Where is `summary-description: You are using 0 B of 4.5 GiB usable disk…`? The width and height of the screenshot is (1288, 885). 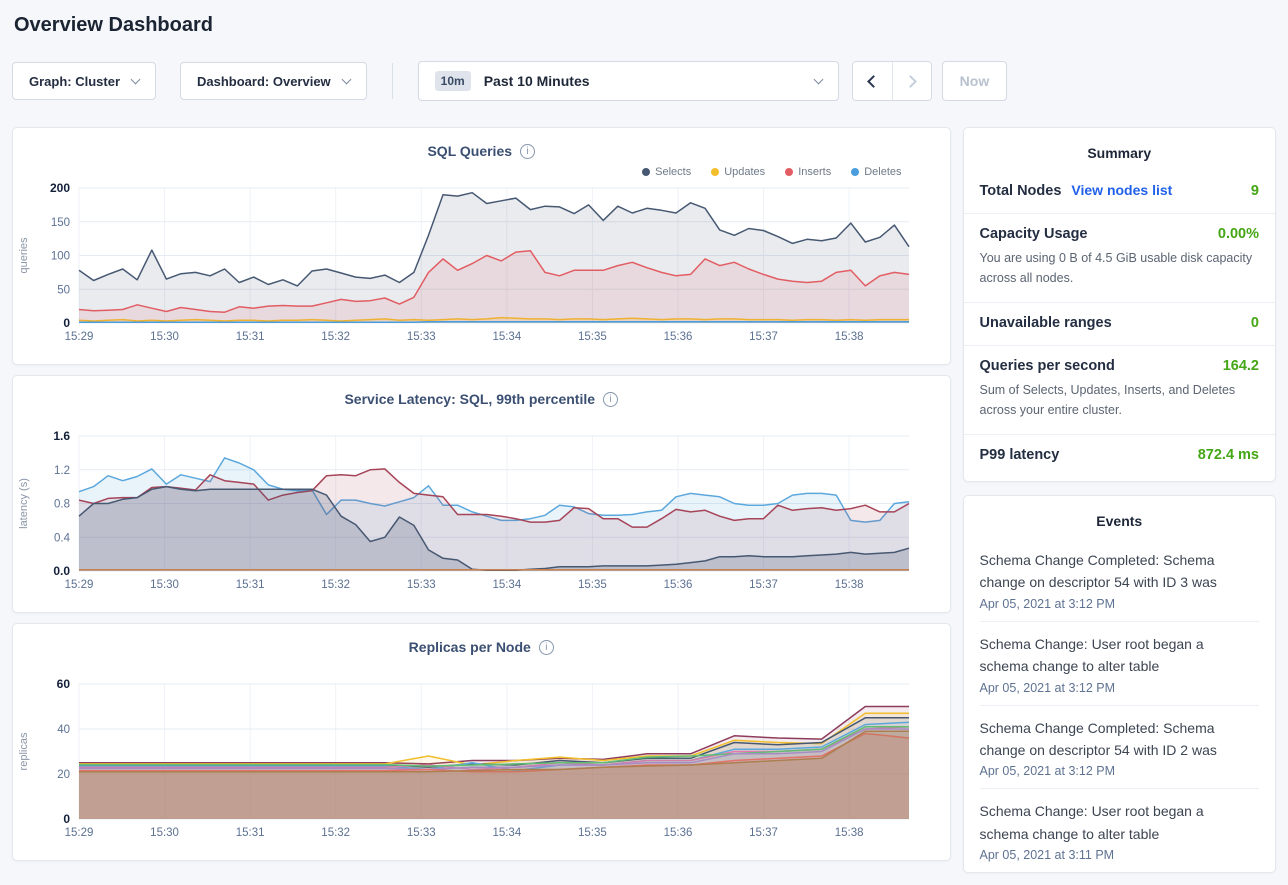 summary-description: You are using 0 B of 4.5 GiB usable disk… is located at coordinates (1116, 268).